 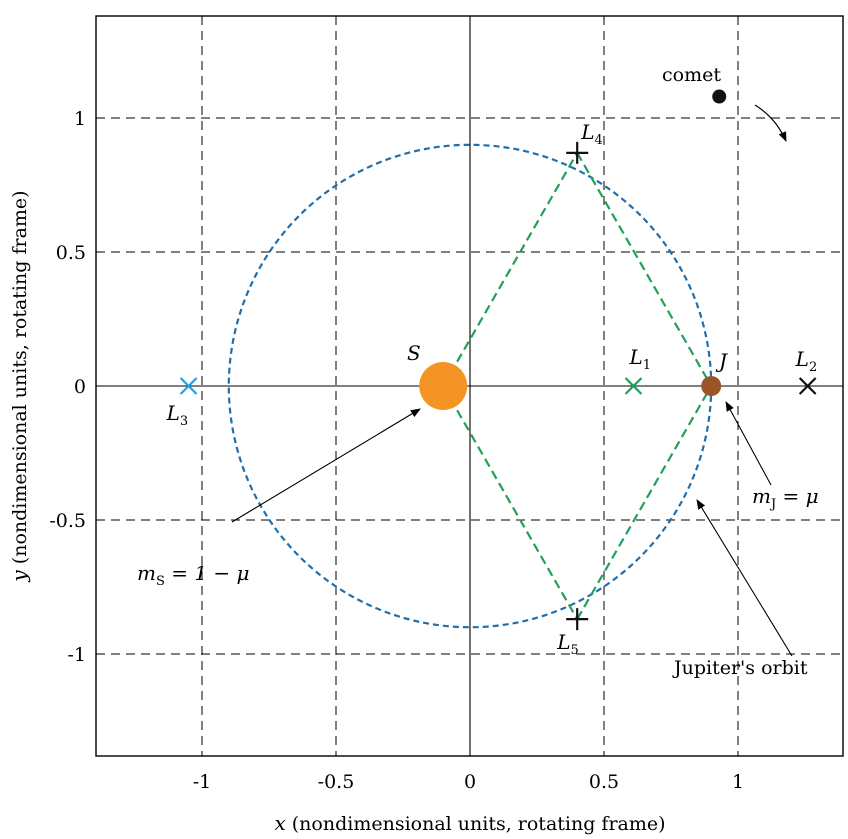 What do you see at coordinates (177, 415) in the screenshot?
I see `lagrange-label-L3: L3` at bounding box center [177, 415].